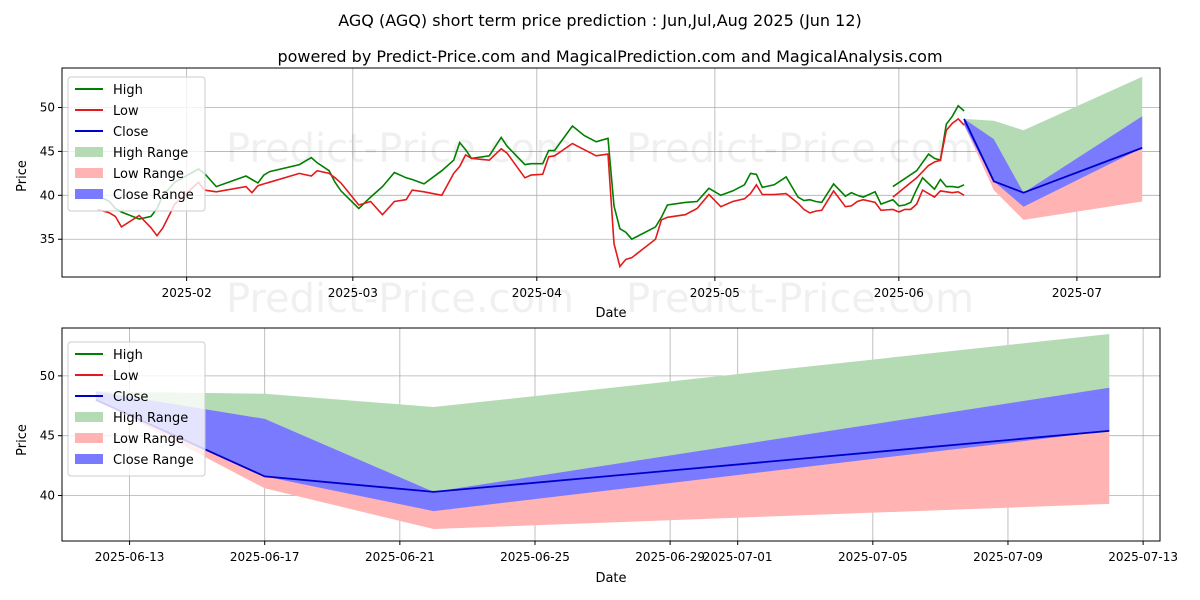 The width and height of the screenshot is (1200, 600). What do you see at coordinates (130, 397) in the screenshot?
I see `bottom-legend-label: Close` at bounding box center [130, 397].